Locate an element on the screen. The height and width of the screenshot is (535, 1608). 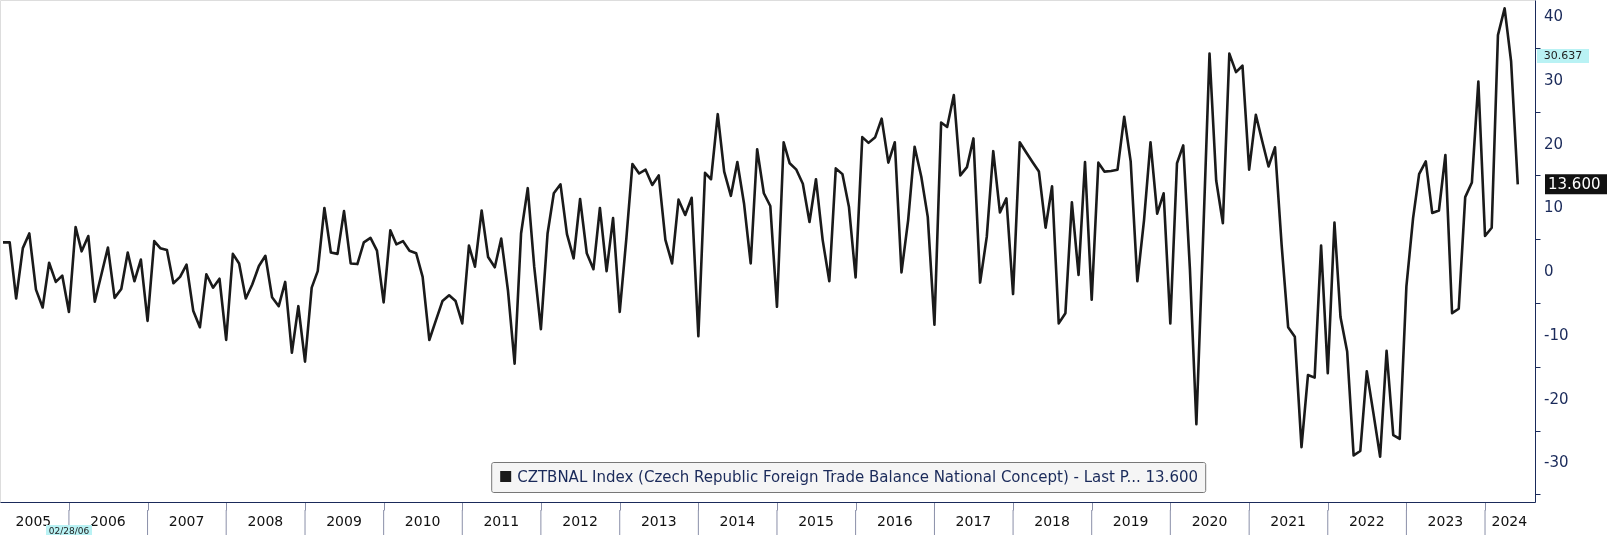
x-tick-label: 2024 is located at coordinates (1509, 521).